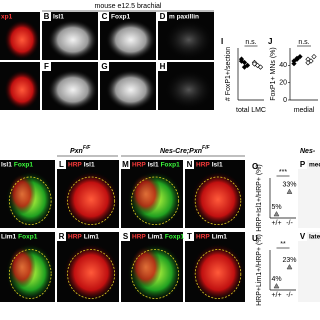 The image size is (320, 320). I want to click on panel-label: S, so click(126, 236).